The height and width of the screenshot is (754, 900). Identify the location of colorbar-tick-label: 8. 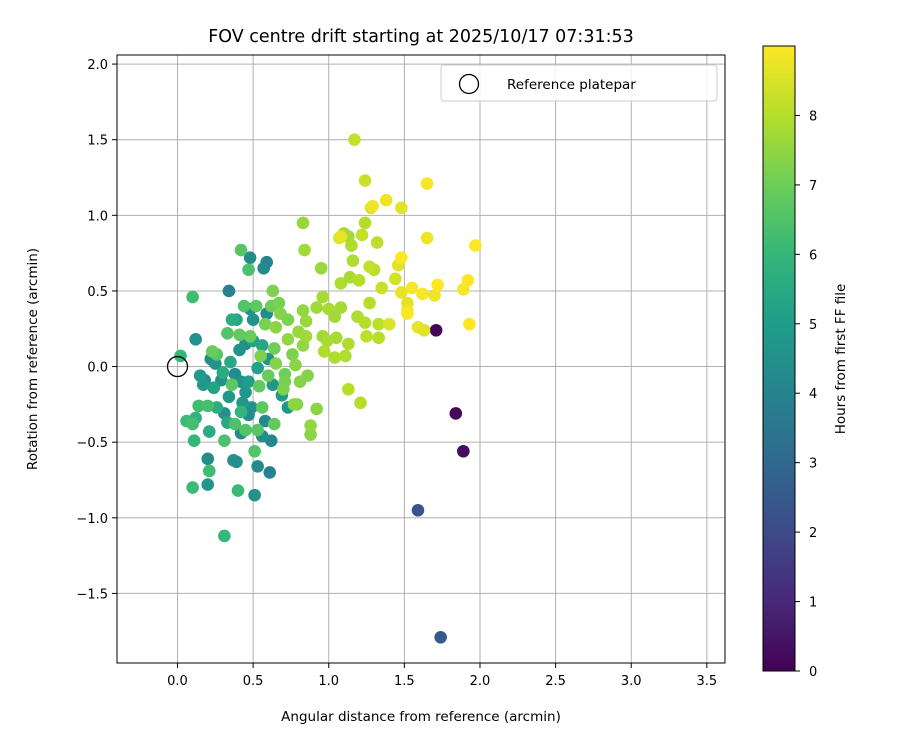
(813, 116).